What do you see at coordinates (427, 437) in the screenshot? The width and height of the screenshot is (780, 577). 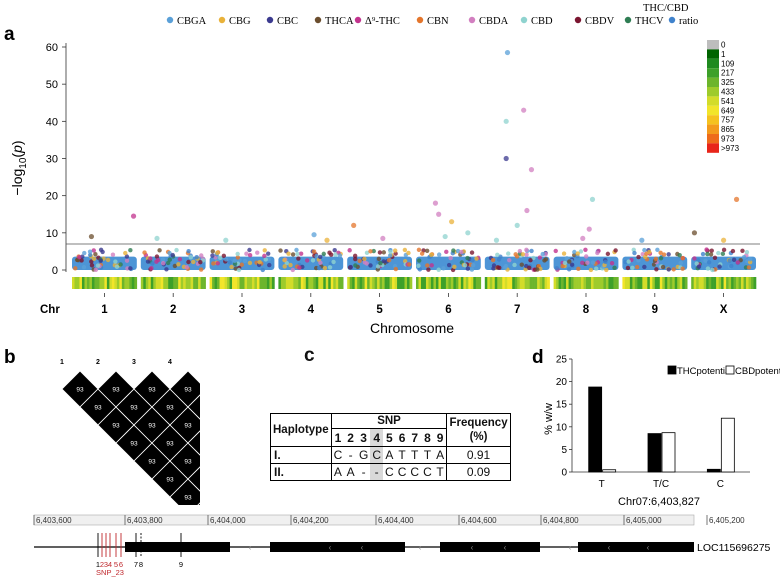 I see `snp-number-8: 8` at bounding box center [427, 437].